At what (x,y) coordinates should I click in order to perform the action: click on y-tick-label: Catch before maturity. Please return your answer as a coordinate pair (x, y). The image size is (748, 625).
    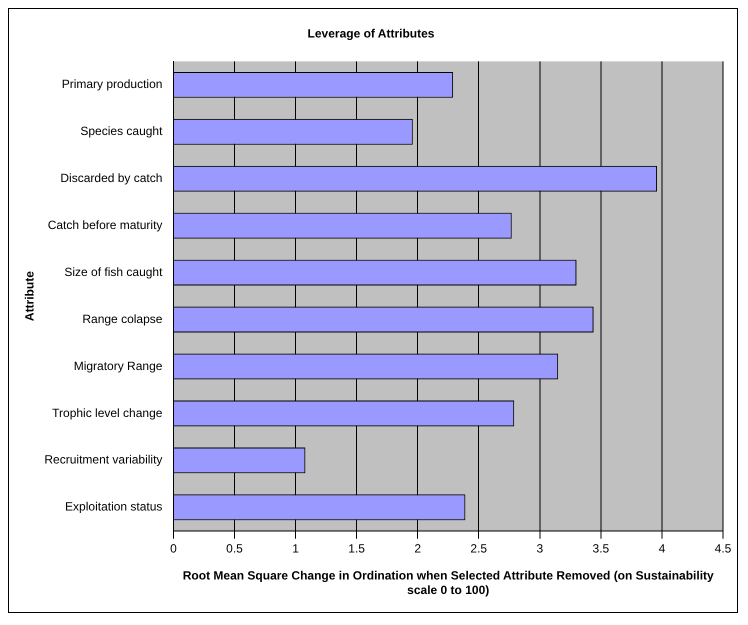
    Looking at the image, I should click on (105, 225).